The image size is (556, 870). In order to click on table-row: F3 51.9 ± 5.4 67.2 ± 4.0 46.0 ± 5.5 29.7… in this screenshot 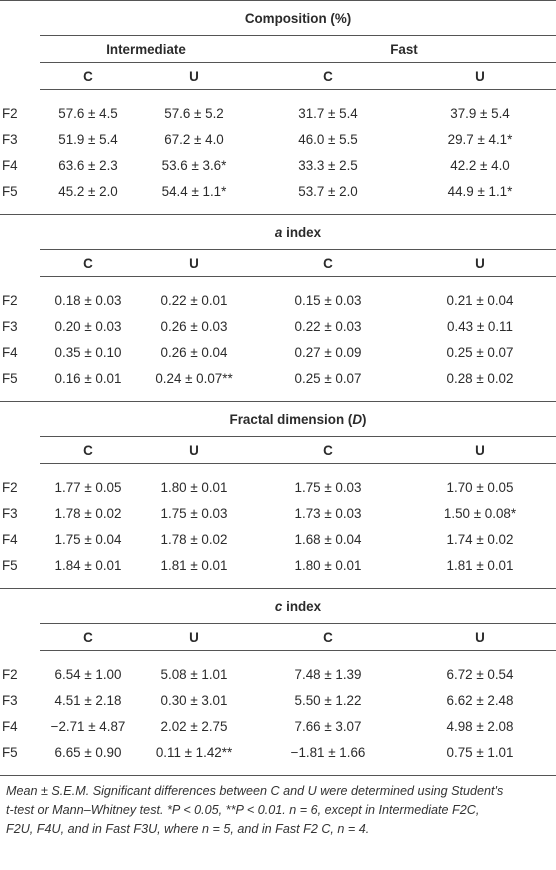, I will do `click(278, 139)`.